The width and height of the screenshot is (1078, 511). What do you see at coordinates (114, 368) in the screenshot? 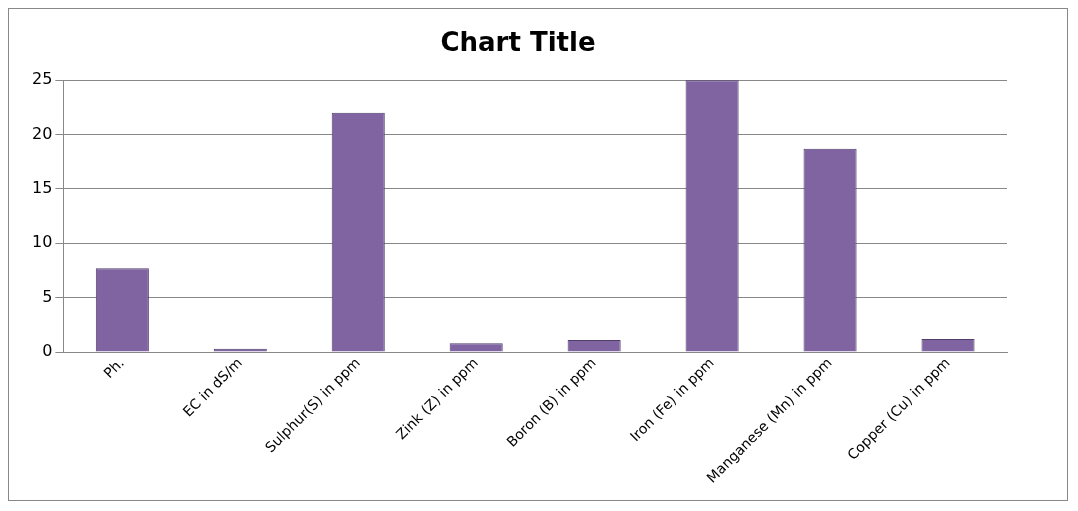
I see `x-tick-label: Ph.` at bounding box center [114, 368].